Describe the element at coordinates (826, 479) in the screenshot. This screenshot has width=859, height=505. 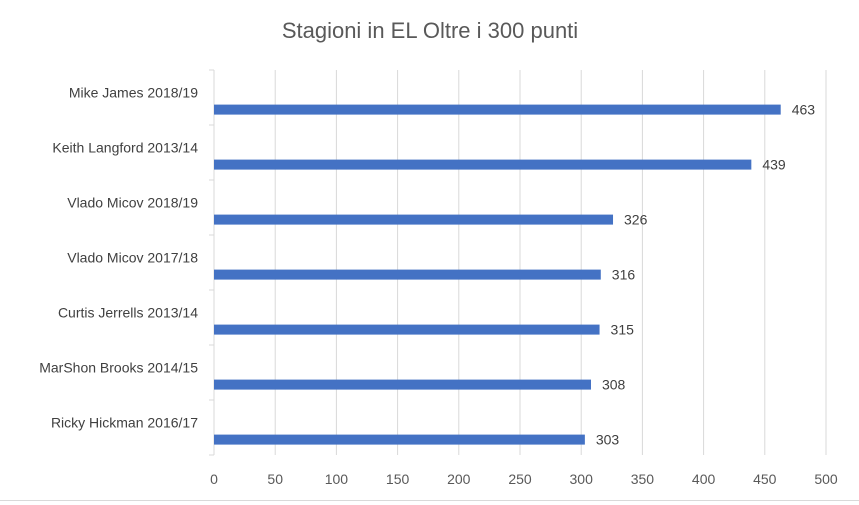
I see `x-tick-label: 500` at that location.